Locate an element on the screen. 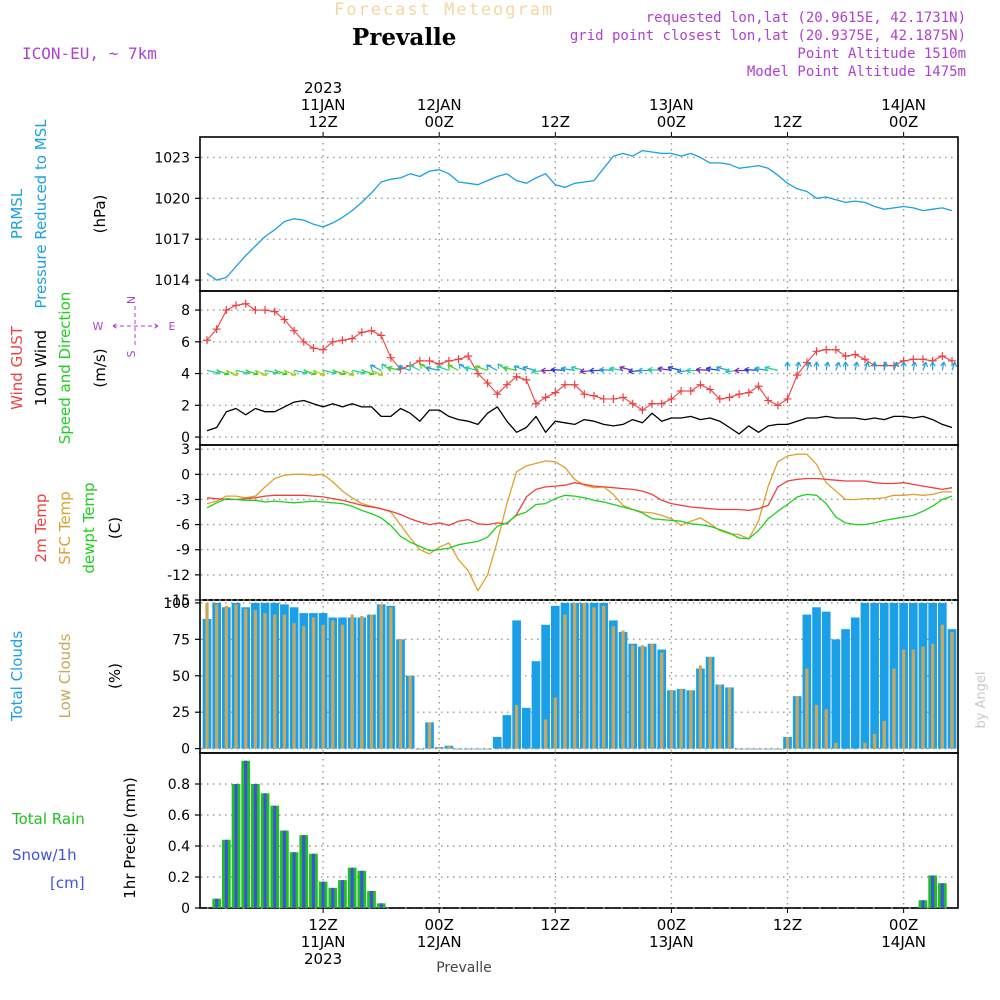 The width and height of the screenshot is (1000, 1000). time-tick-label-bottom: 2023 is located at coordinates (323, 959).